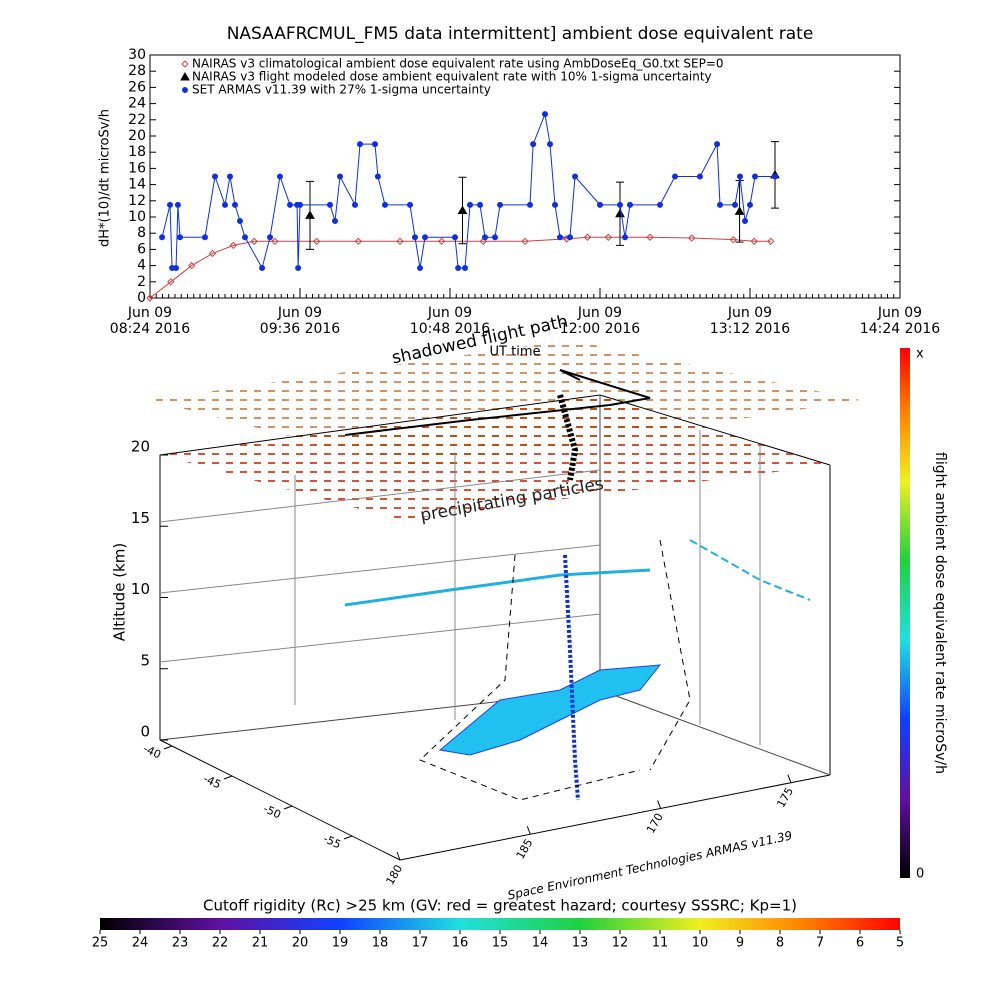 Image resolution: width=1000 pixels, height=1000 pixels. What do you see at coordinates (140, 589) in the screenshot?
I see `z-tick-label: 10` at bounding box center [140, 589].